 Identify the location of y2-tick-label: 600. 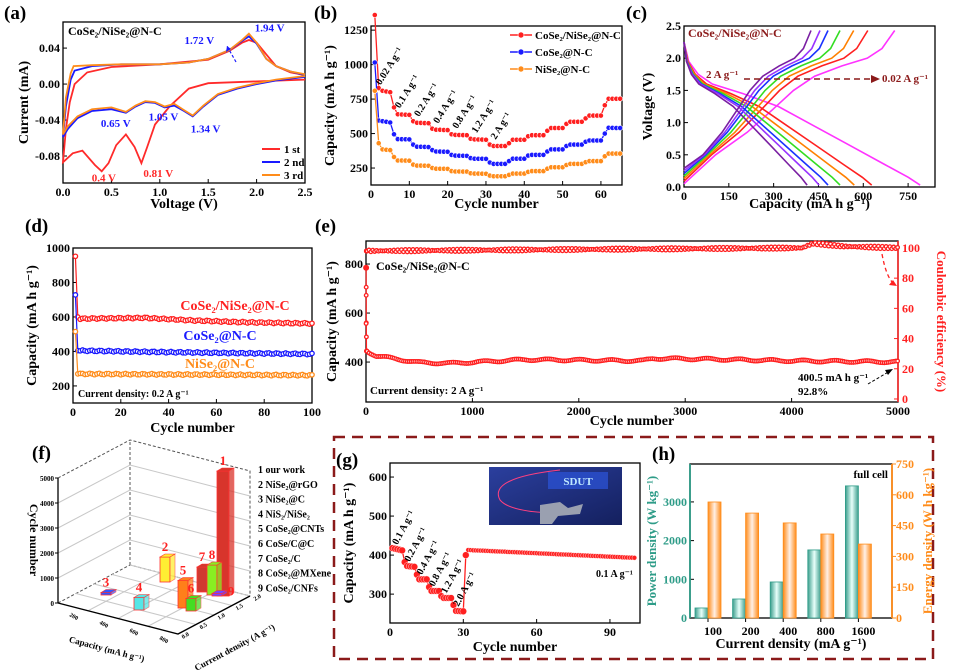
(905, 495).